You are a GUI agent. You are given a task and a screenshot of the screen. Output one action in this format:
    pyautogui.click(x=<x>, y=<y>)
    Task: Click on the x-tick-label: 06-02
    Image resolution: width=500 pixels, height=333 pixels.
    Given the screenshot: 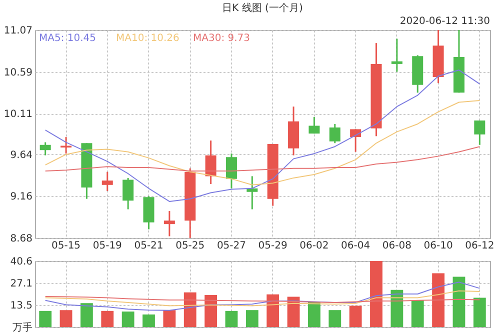 What is the action you would take?
    pyautogui.click(x=314, y=246)
    